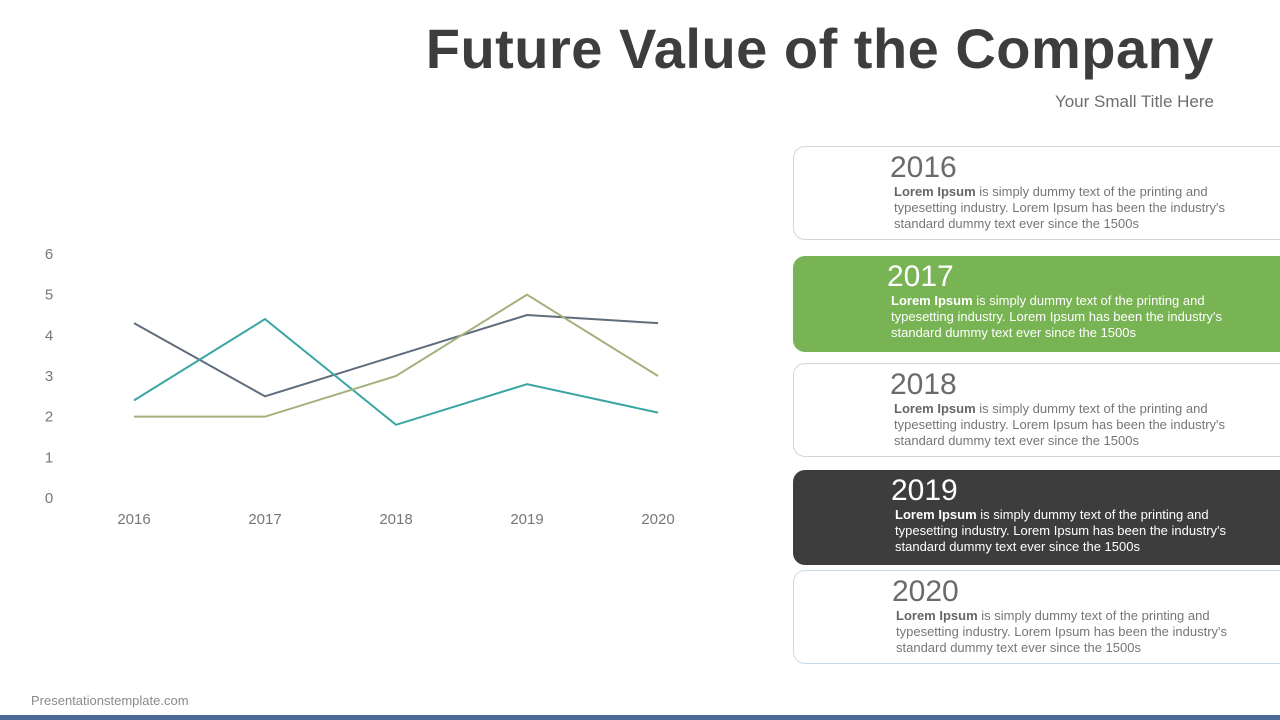 This screenshot has height=720, width=1280. What do you see at coordinates (49, 335) in the screenshot?
I see `y-tick-label: 4` at bounding box center [49, 335].